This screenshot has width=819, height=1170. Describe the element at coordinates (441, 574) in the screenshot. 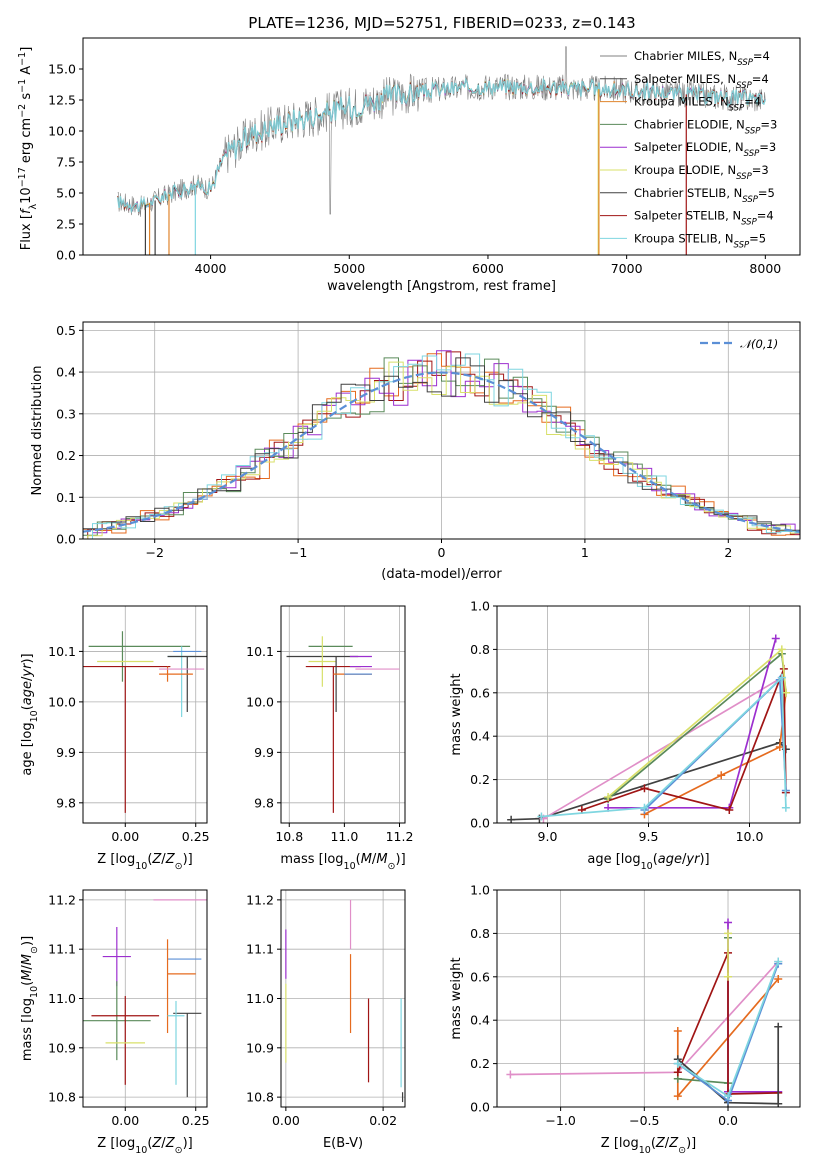

I see `x-axis-label: (data-model)/error` at that location.